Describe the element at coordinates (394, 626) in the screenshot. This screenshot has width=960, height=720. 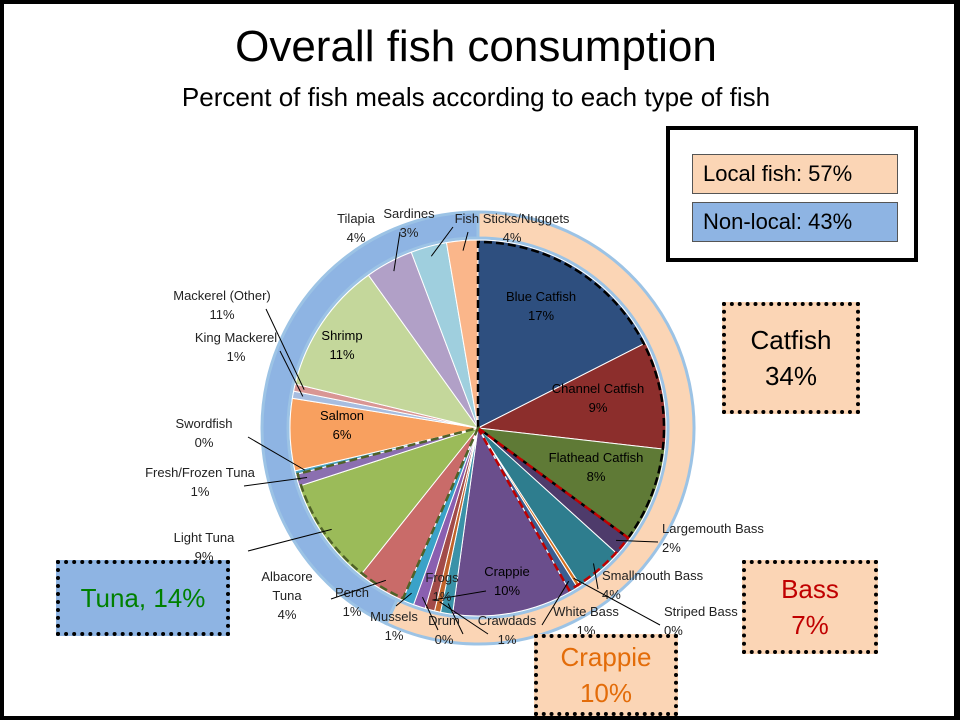
I see `slice-label: Mussels 1%` at that location.